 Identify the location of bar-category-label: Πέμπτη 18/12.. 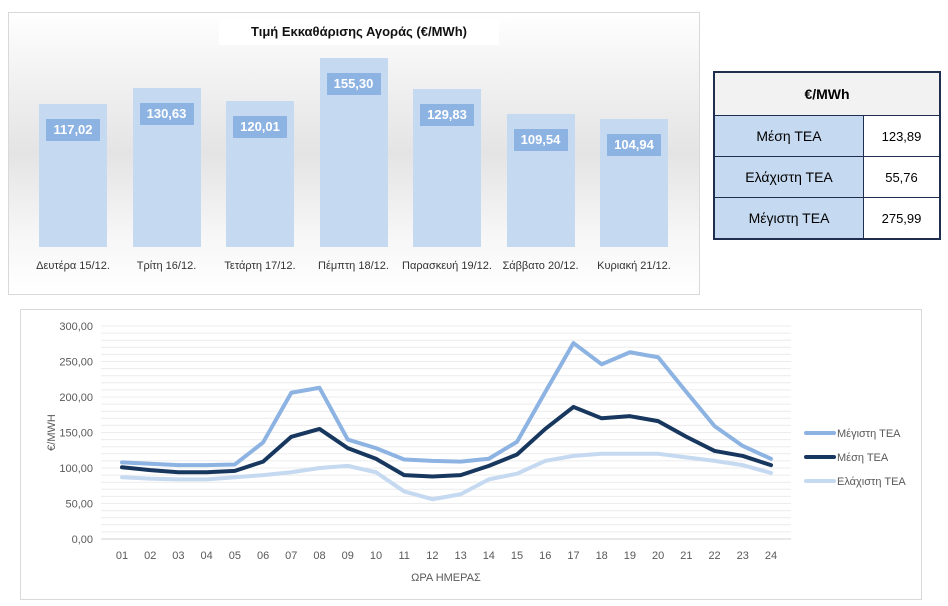
(353, 266).